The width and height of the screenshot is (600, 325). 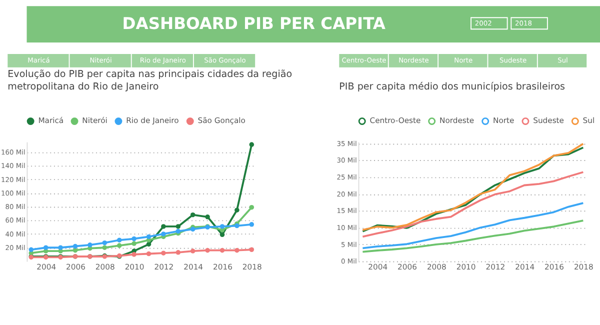 What do you see at coordinates (51, 121) in the screenshot?
I see `legend-label: Maricá` at bounding box center [51, 121].